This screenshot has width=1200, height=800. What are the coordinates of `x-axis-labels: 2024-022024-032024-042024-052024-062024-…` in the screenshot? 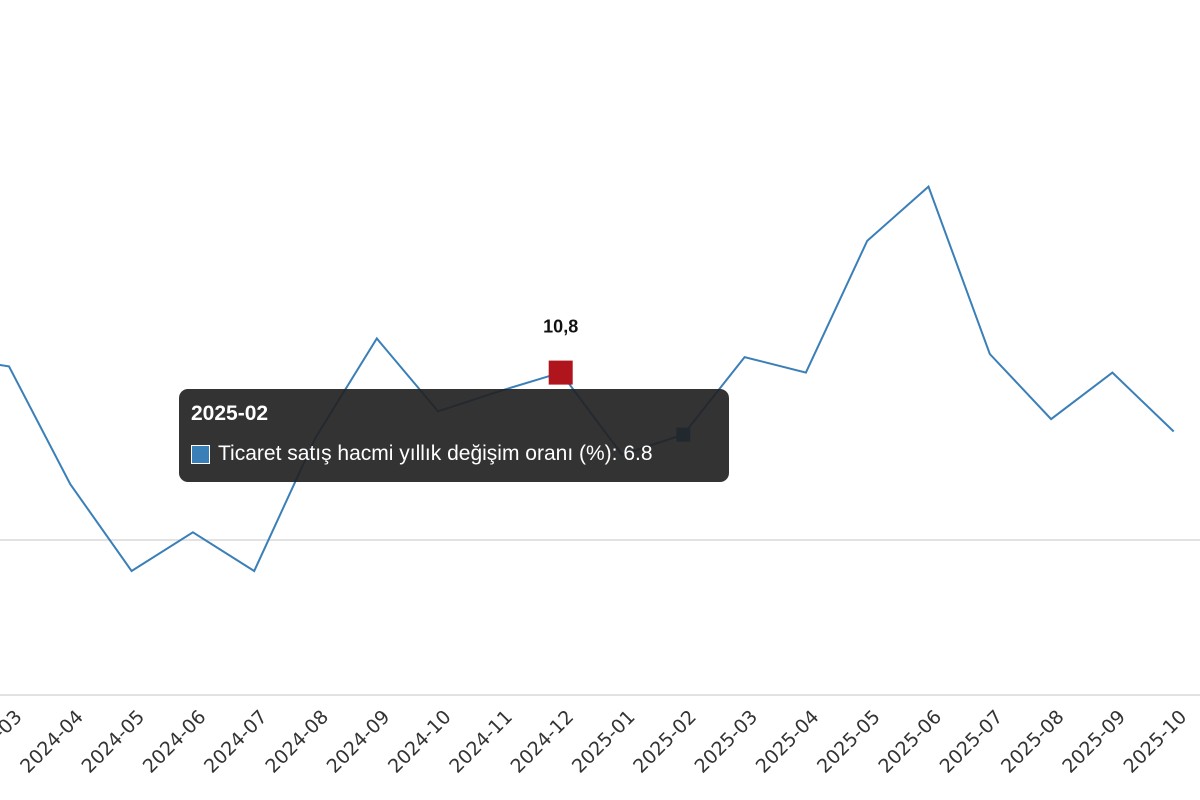 It's located at (595, 742).